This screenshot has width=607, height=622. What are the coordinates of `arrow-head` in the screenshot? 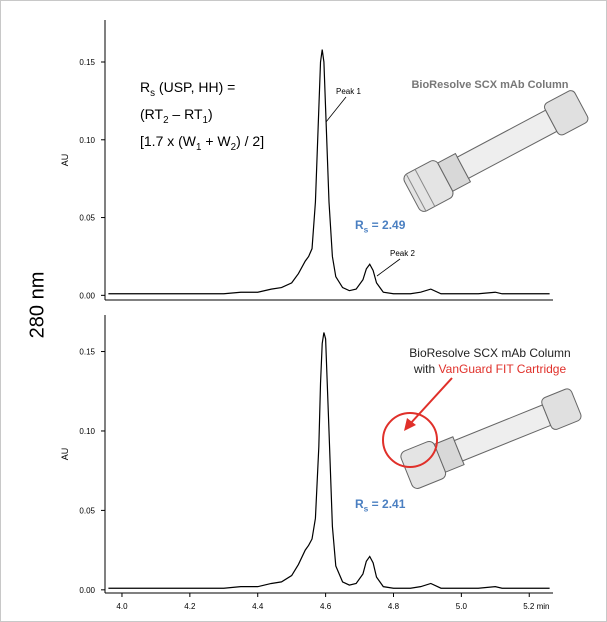 It's located at (410, 424).